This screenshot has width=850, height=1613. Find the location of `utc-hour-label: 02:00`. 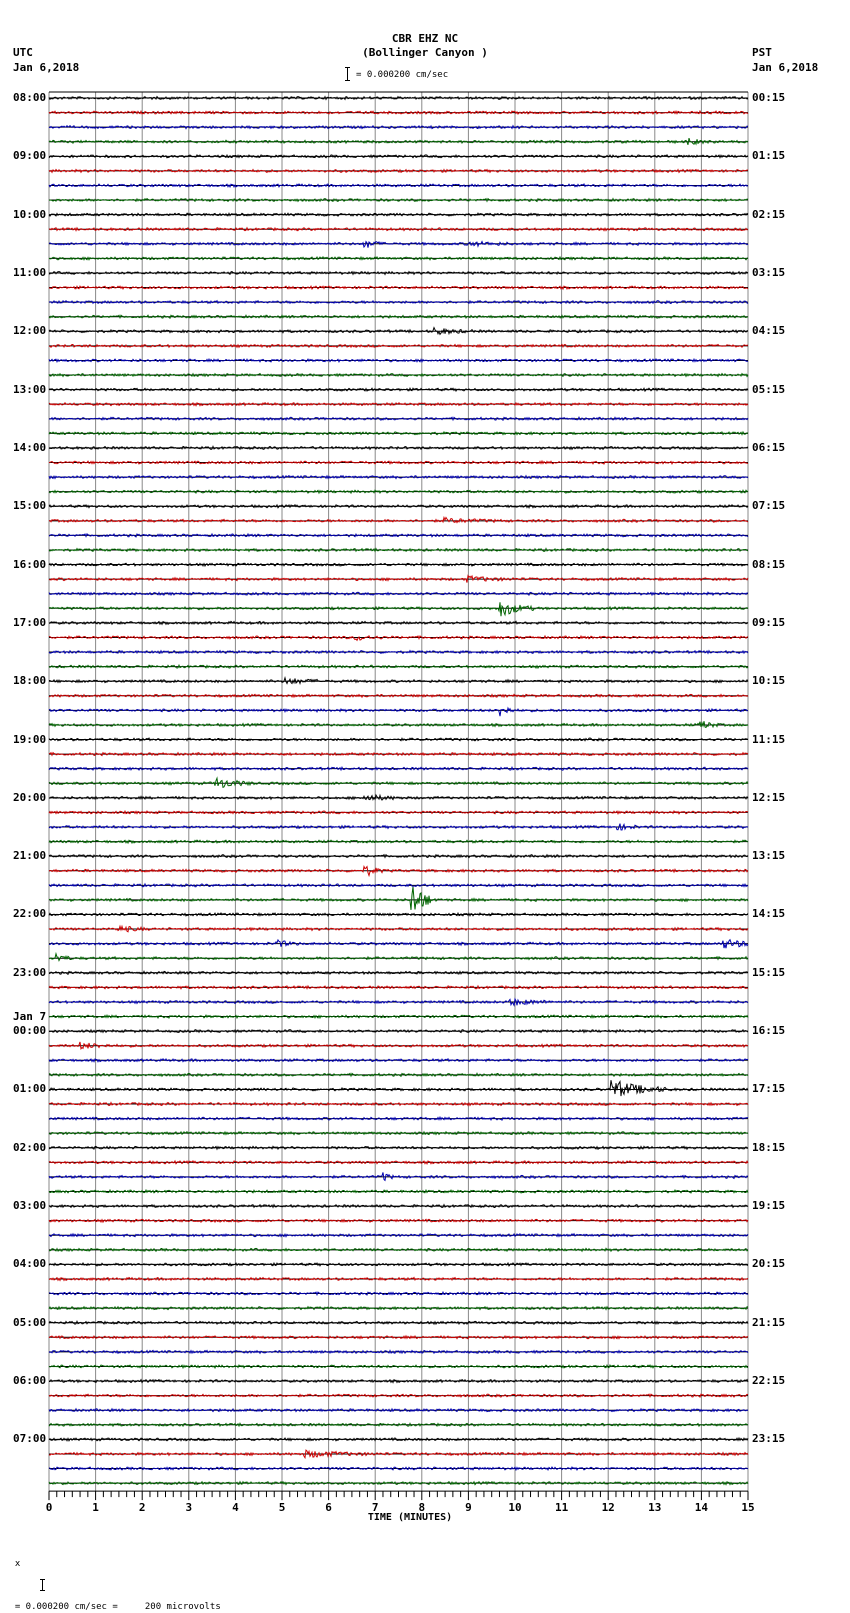

utc-hour-label: 02:00 is located at coordinates (30, 1147).